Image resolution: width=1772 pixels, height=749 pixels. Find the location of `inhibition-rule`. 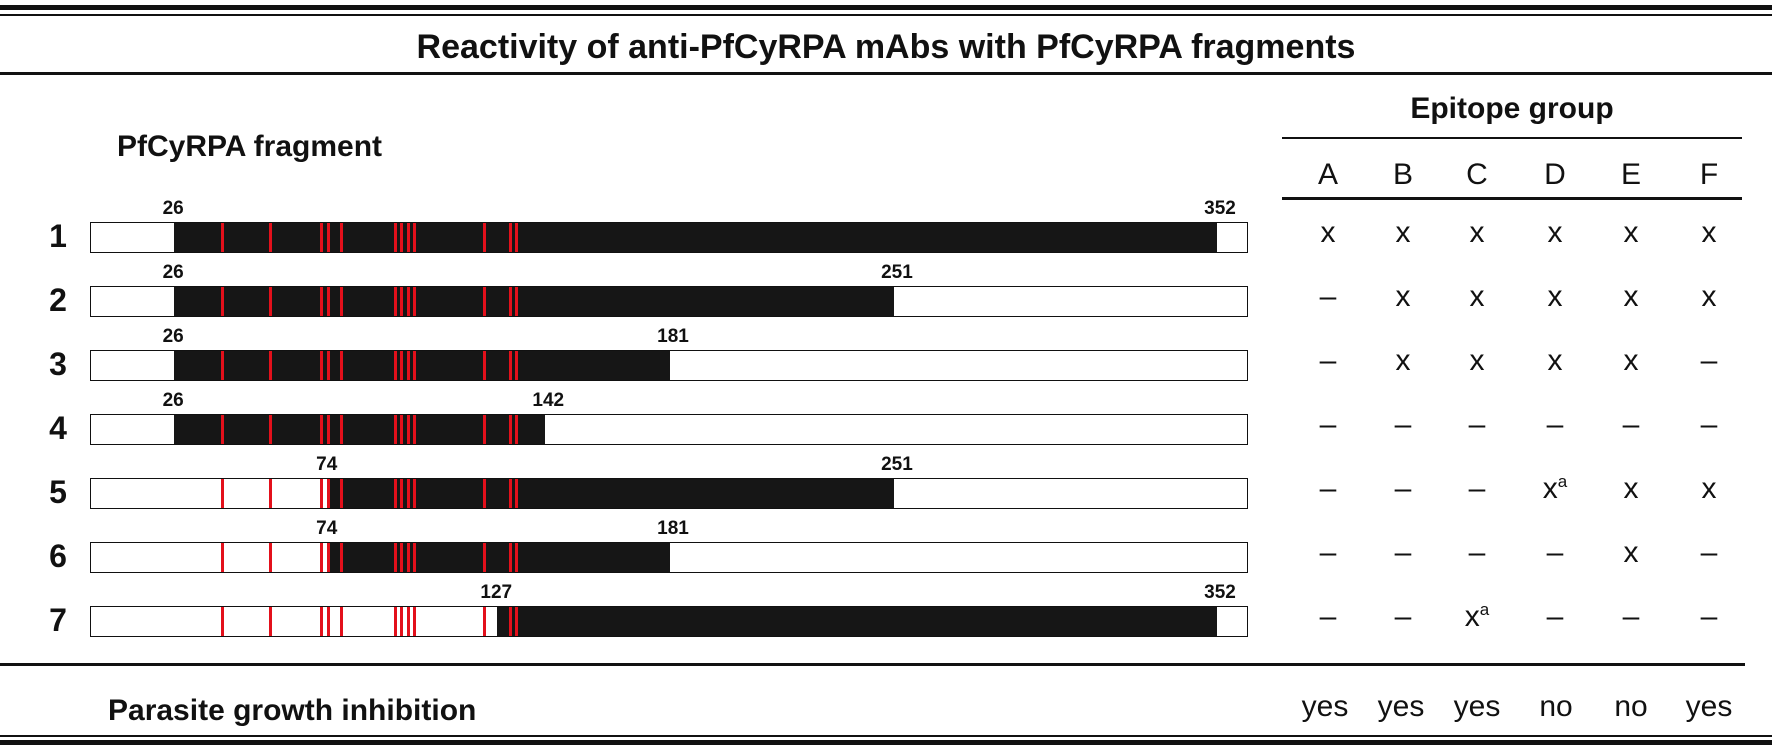

inhibition-rule is located at coordinates (872, 664).